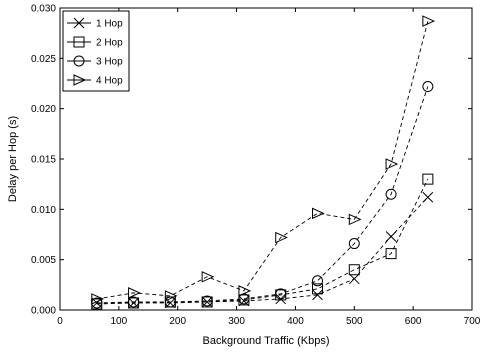 The image size is (484, 354). Describe the element at coordinates (119, 321) in the screenshot. I see `x-tick-label: 100` at that location.